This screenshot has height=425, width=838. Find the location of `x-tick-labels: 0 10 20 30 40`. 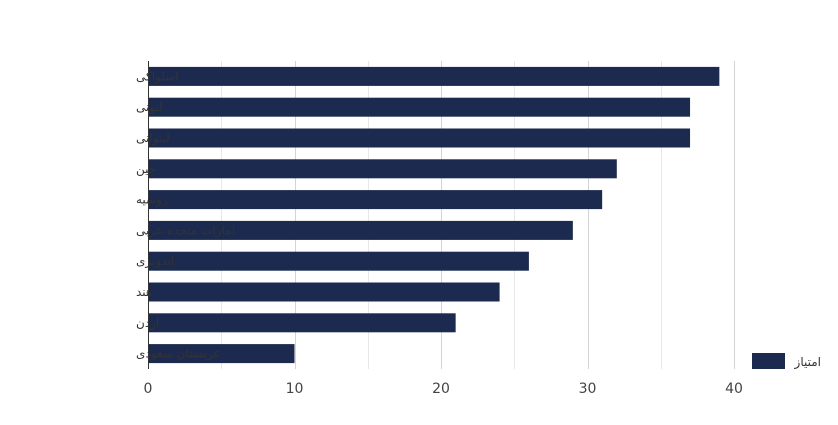

x-tick-labels: 0 10 20 30 40 is located at coordinates (443, 389).